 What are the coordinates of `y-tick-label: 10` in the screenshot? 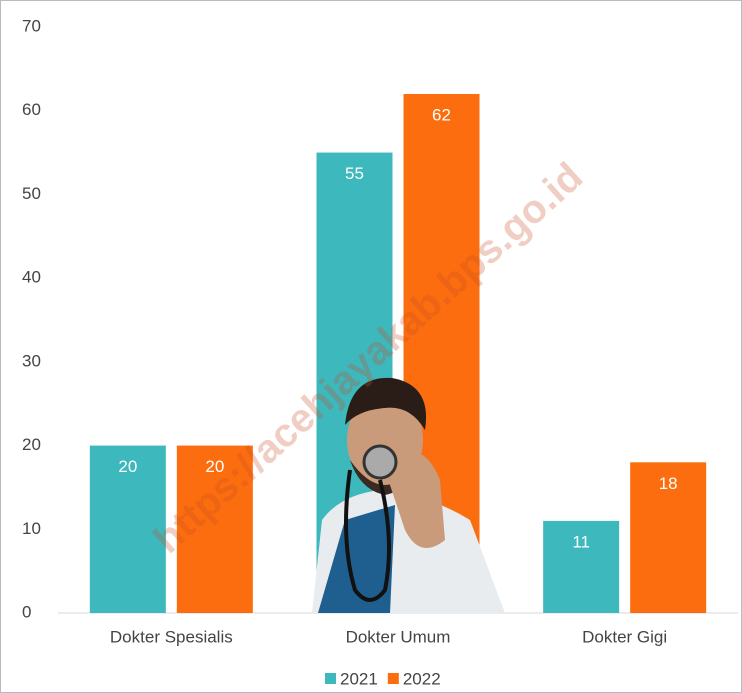 It's located at (31, 528).